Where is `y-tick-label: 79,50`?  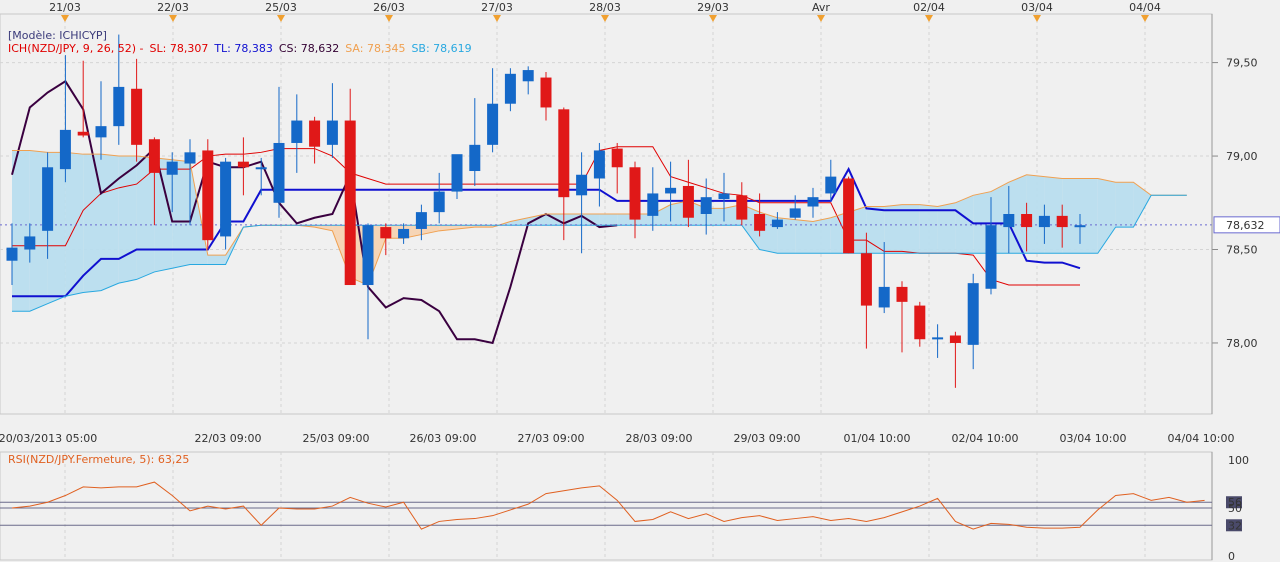
y-tick-label: 79,50 is located at coordinates (1242, 63).